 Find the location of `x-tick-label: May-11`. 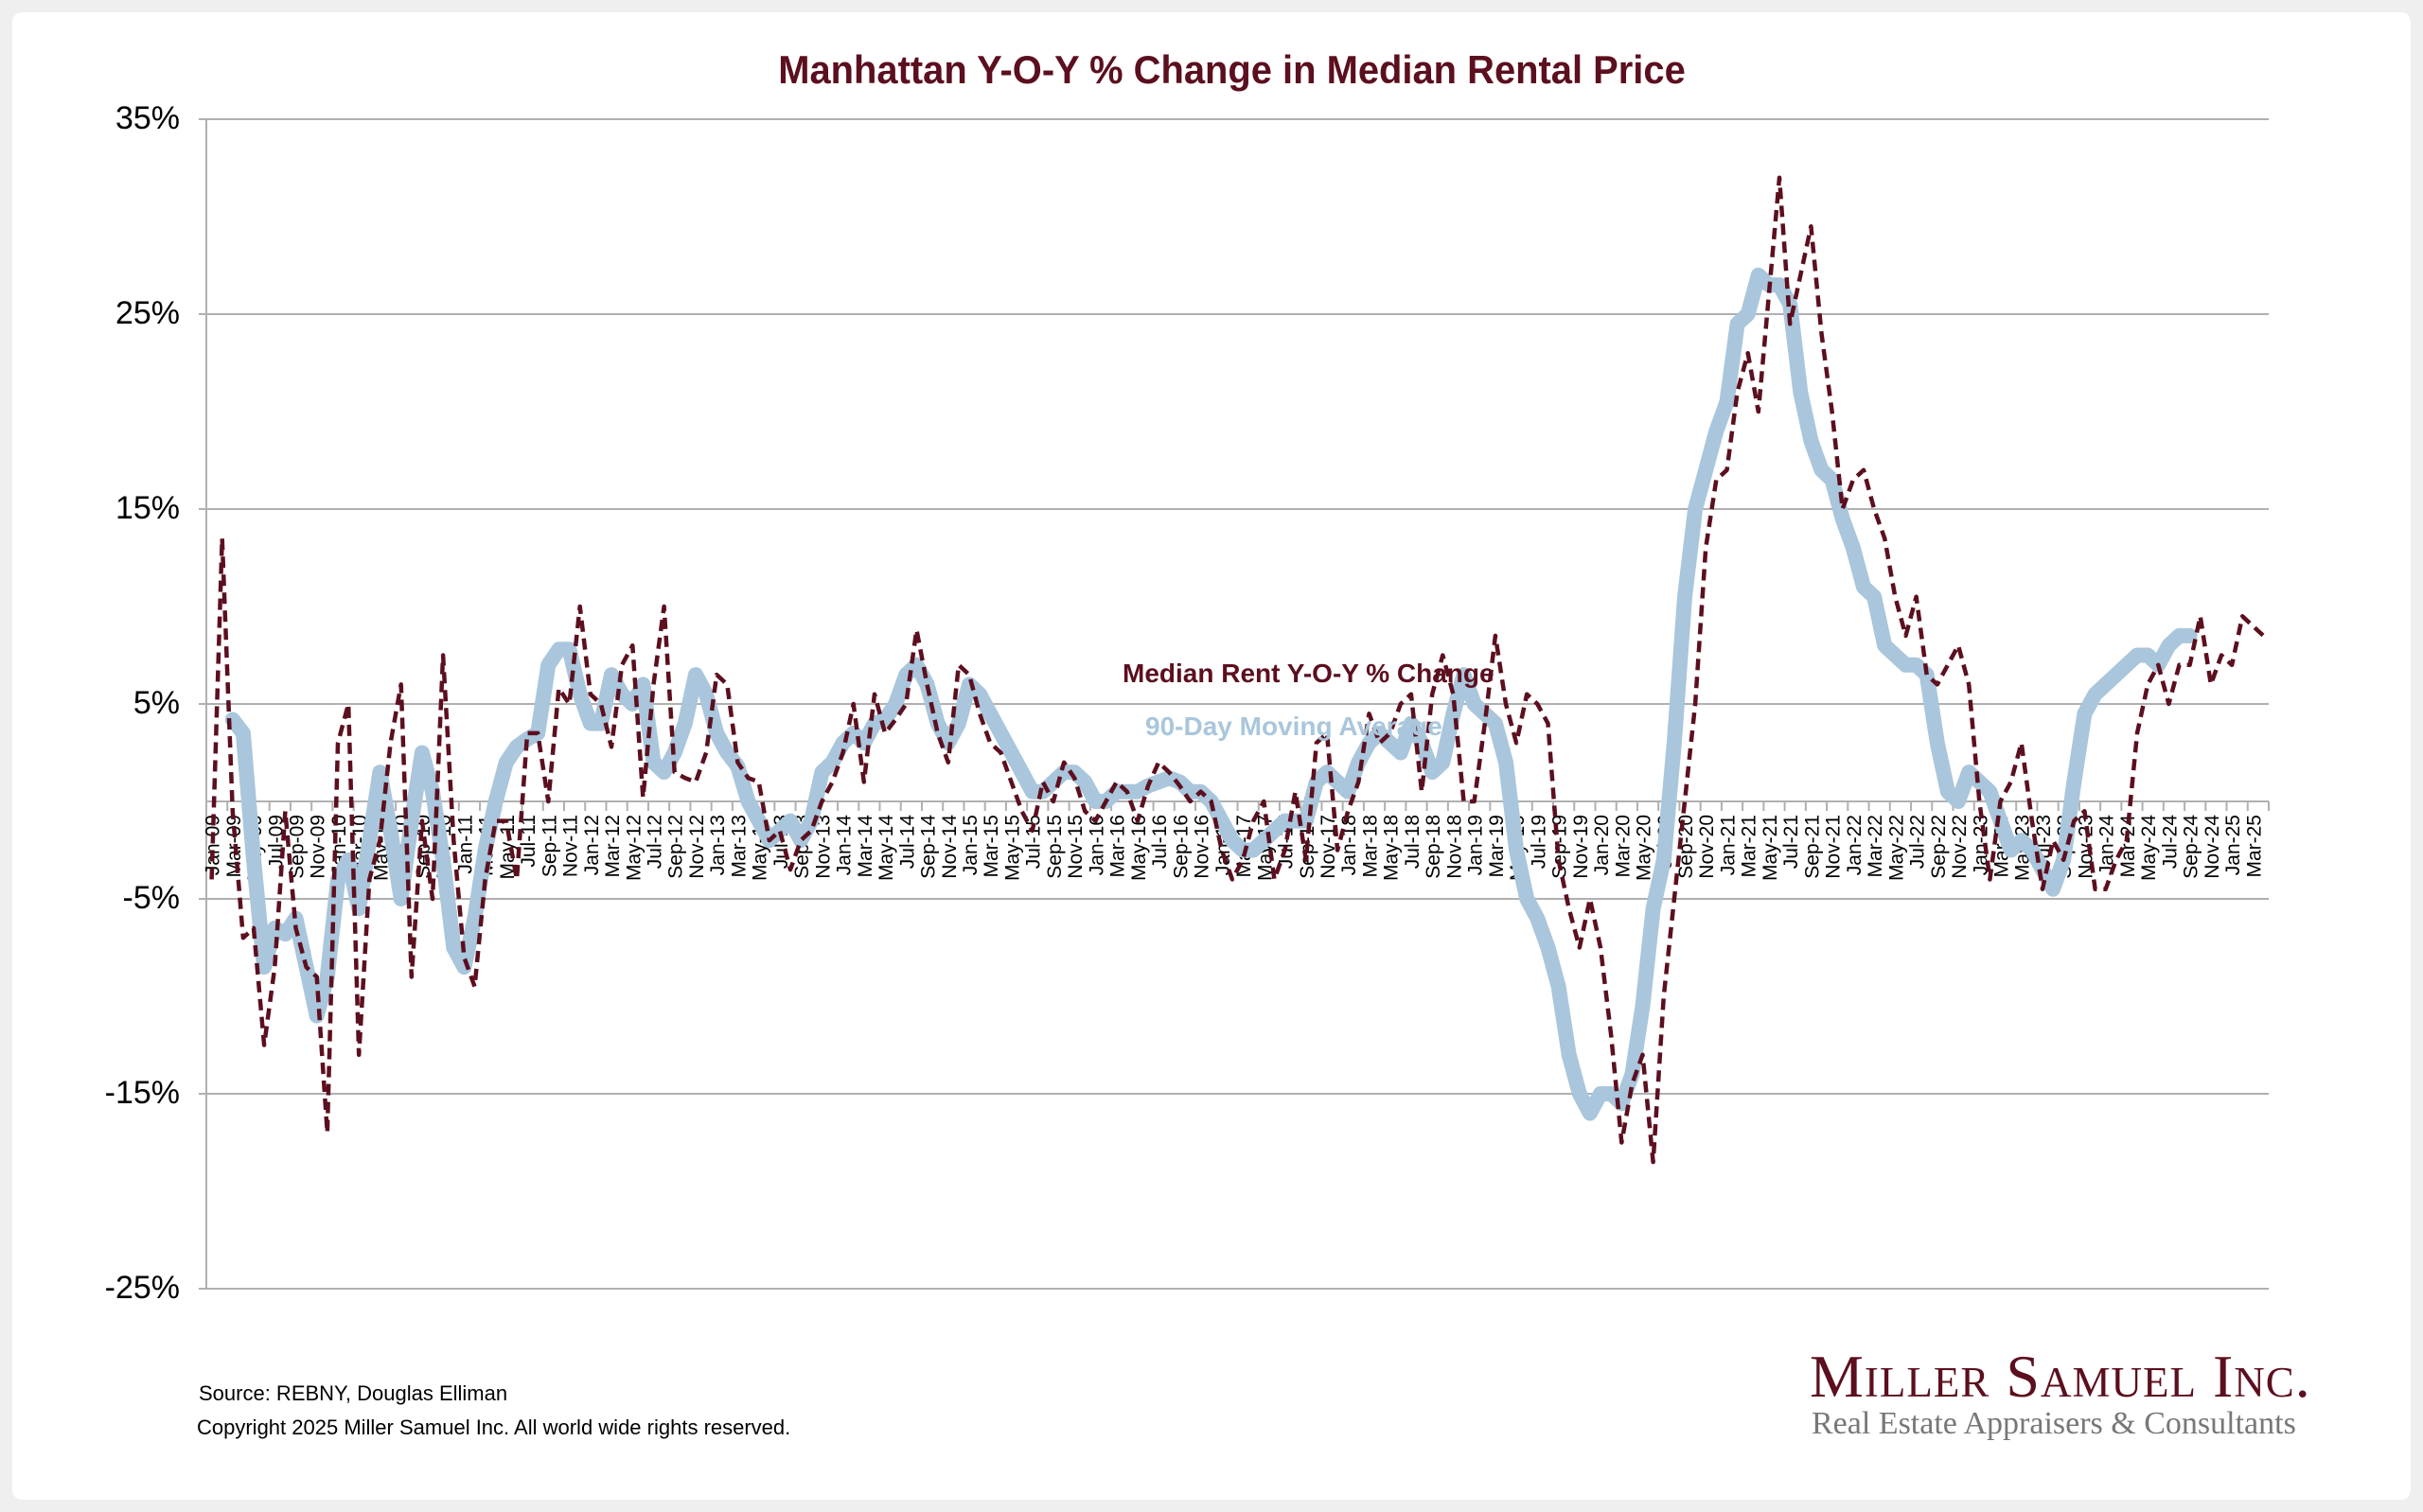

x-tick-label: May-11 is located at coordinates (508, 847).